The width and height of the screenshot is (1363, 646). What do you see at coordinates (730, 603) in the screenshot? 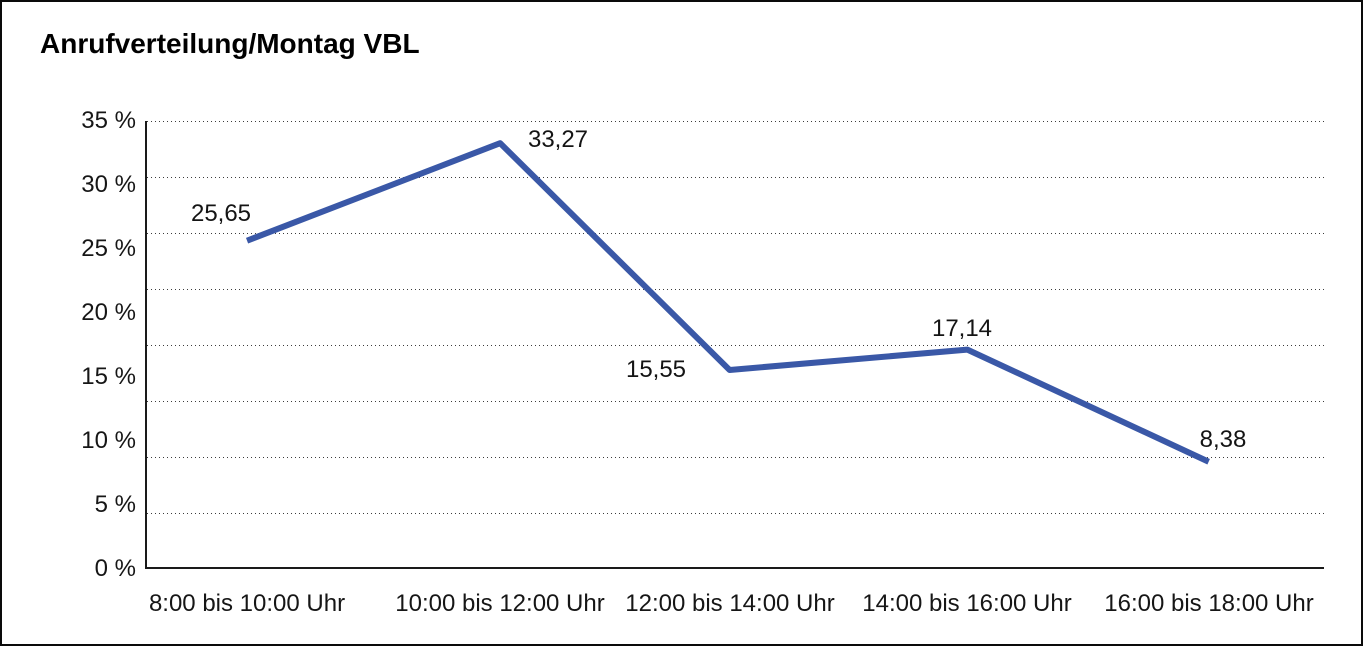
I see `x-category-label: 12:00 bis 14:00 Uhr` at bounding box center [730, 603].